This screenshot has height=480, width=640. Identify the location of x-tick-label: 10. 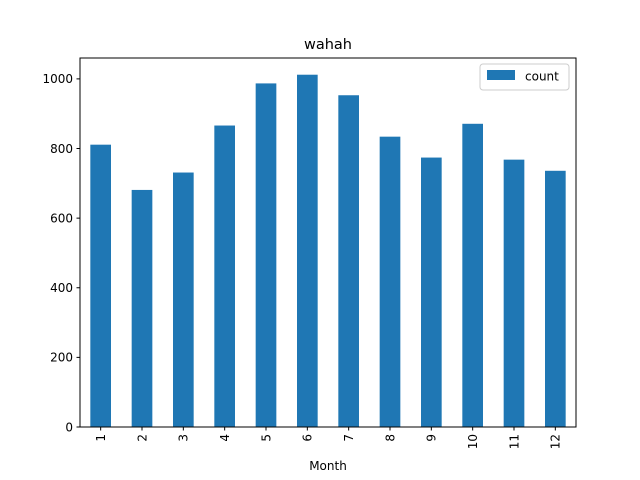
(473, 441).